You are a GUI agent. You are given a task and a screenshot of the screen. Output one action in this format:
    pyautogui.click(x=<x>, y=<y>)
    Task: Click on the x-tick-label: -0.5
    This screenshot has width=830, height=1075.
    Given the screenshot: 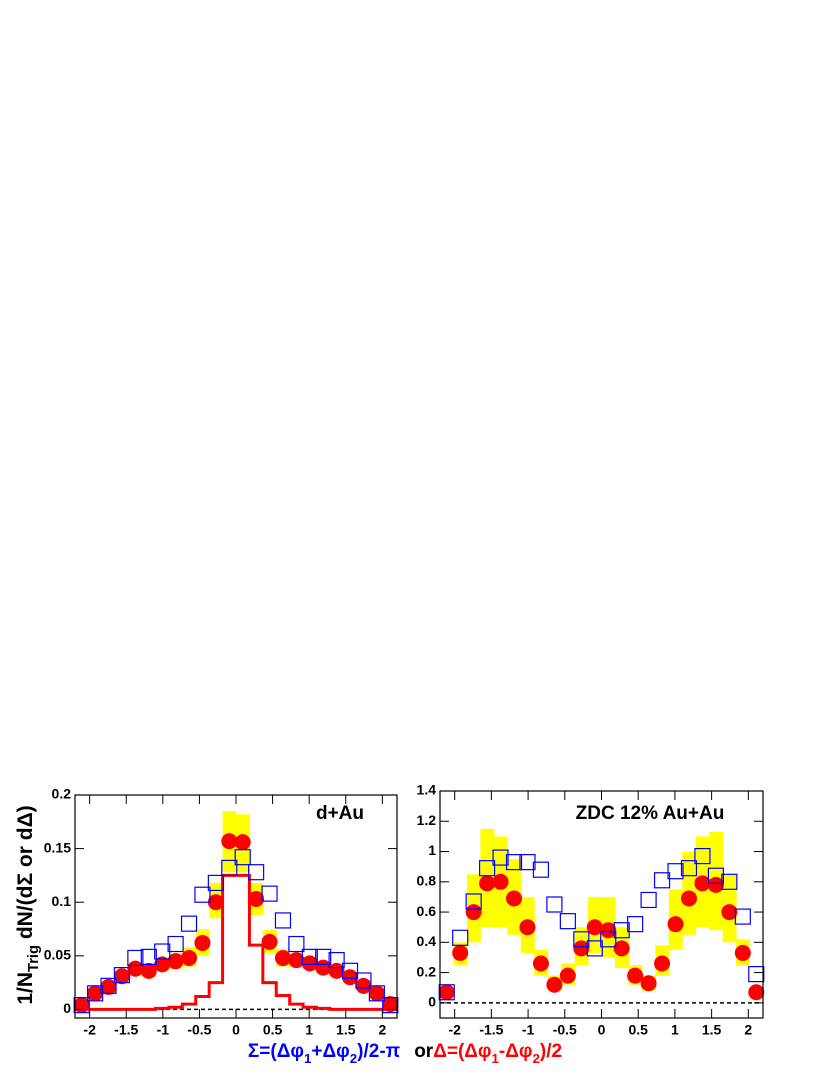 What is the action you would take?
    pyautogui.click(x=565, y=1030)
    